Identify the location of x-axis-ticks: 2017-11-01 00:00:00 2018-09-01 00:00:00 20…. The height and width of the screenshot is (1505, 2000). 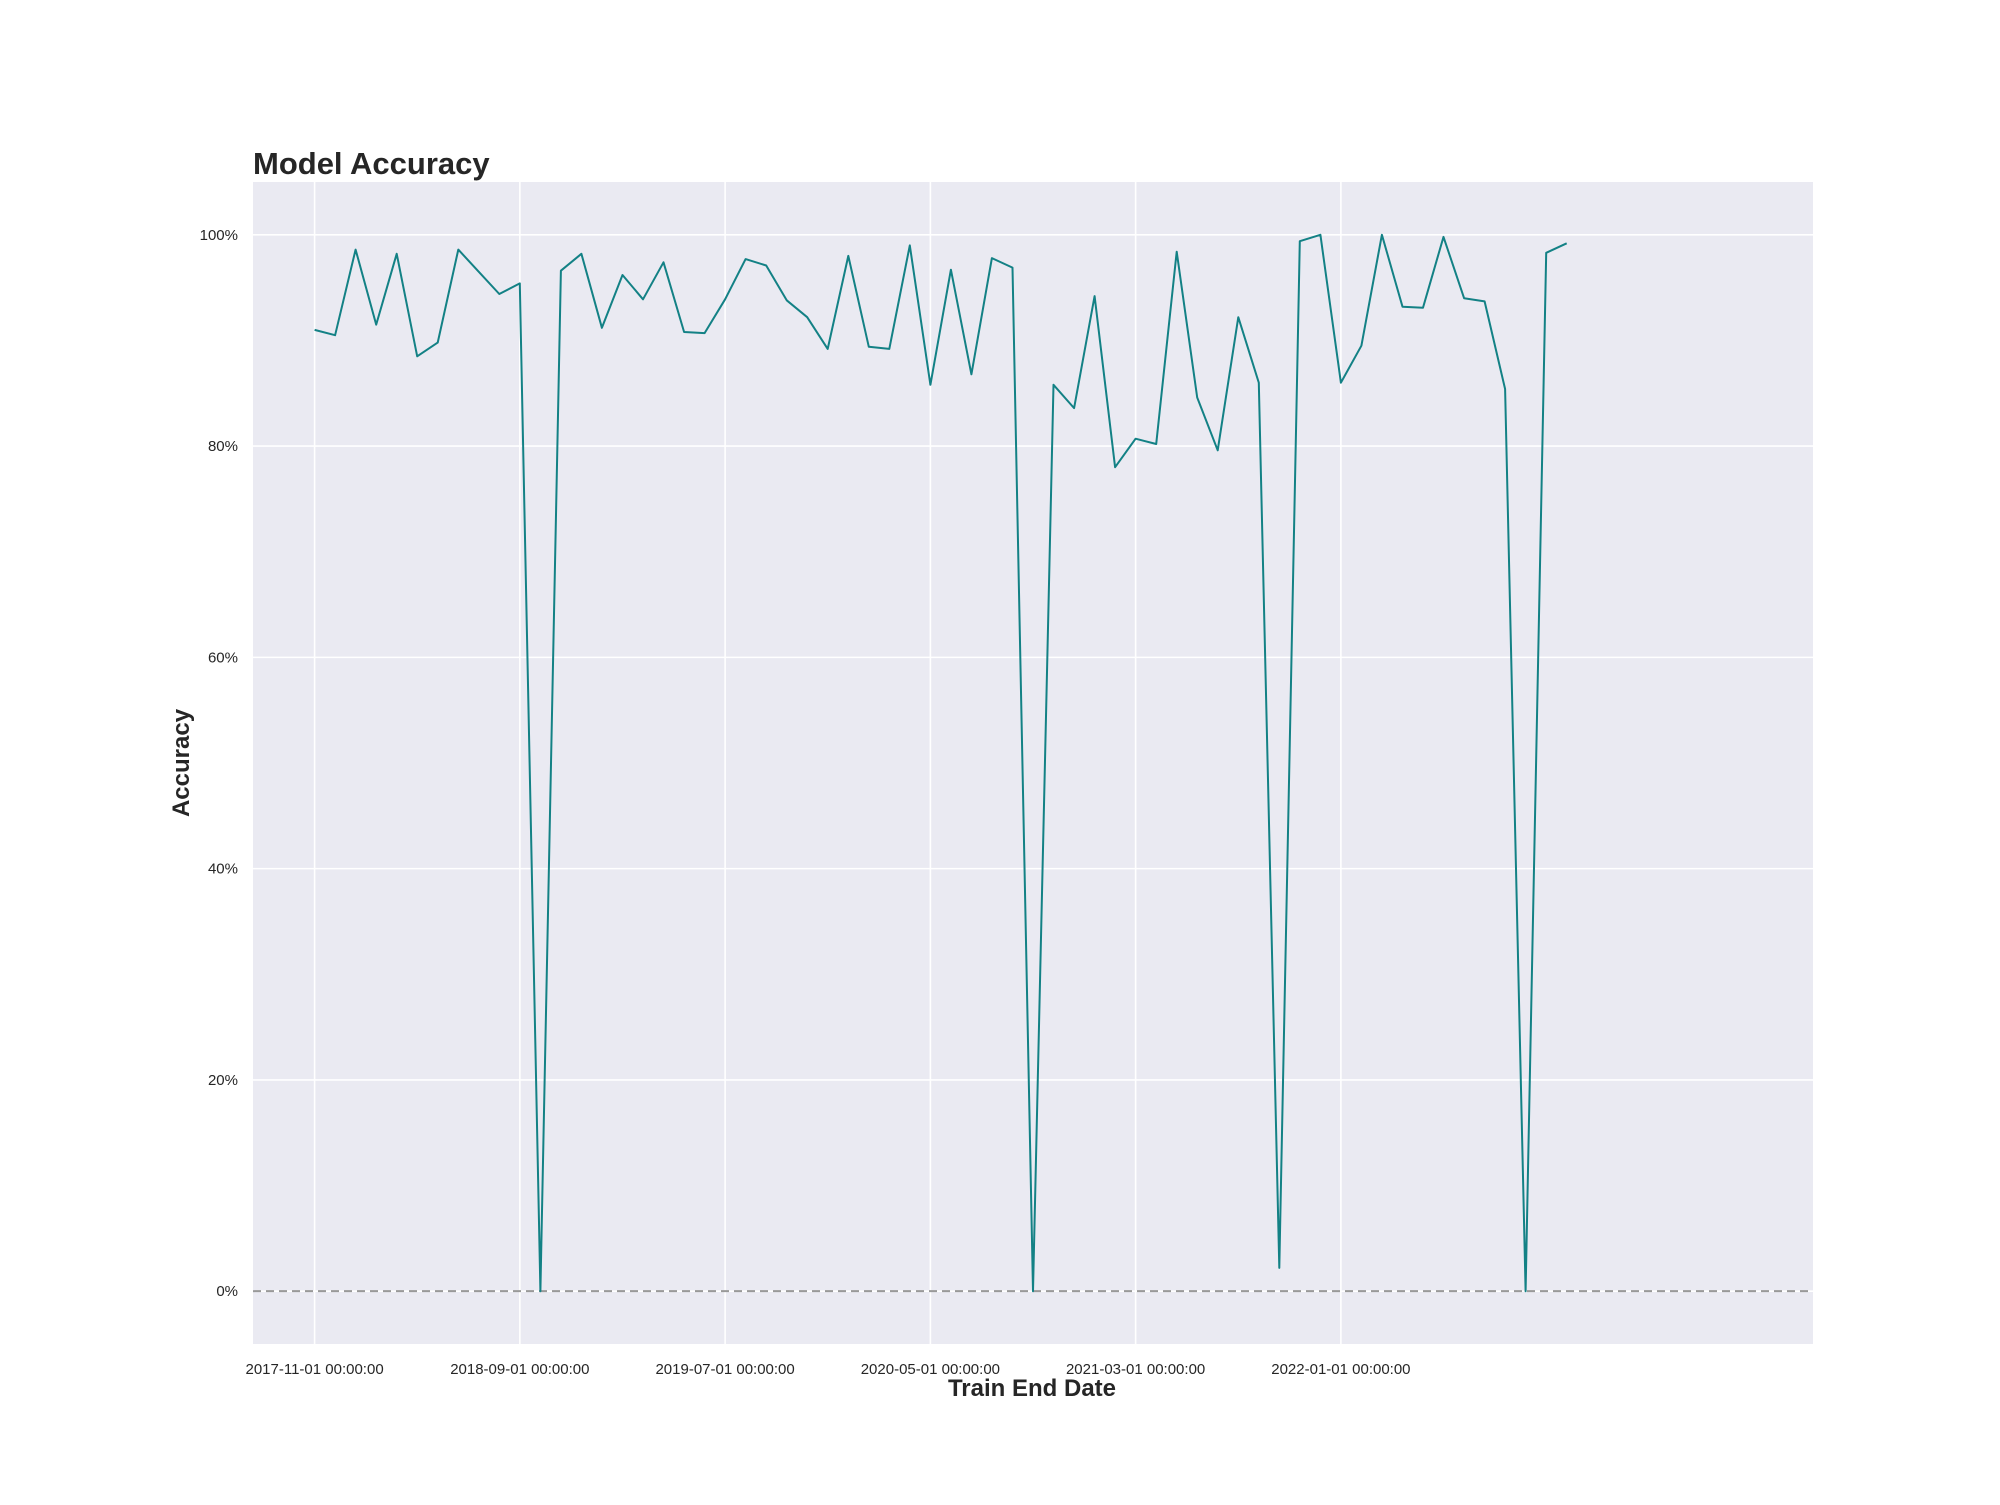
(827, 1369).